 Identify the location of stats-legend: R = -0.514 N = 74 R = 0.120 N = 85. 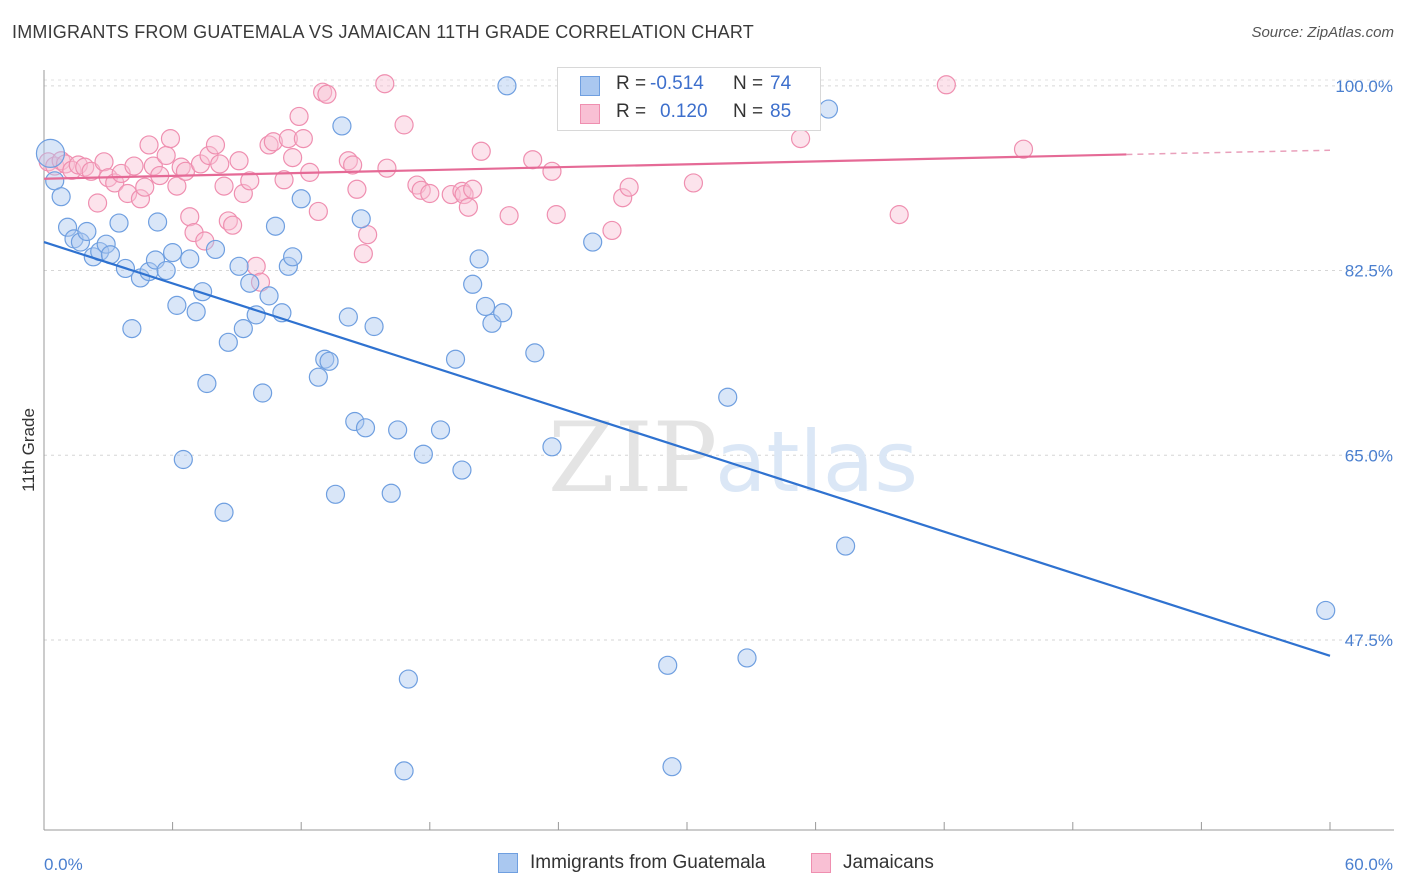
(689, 99).